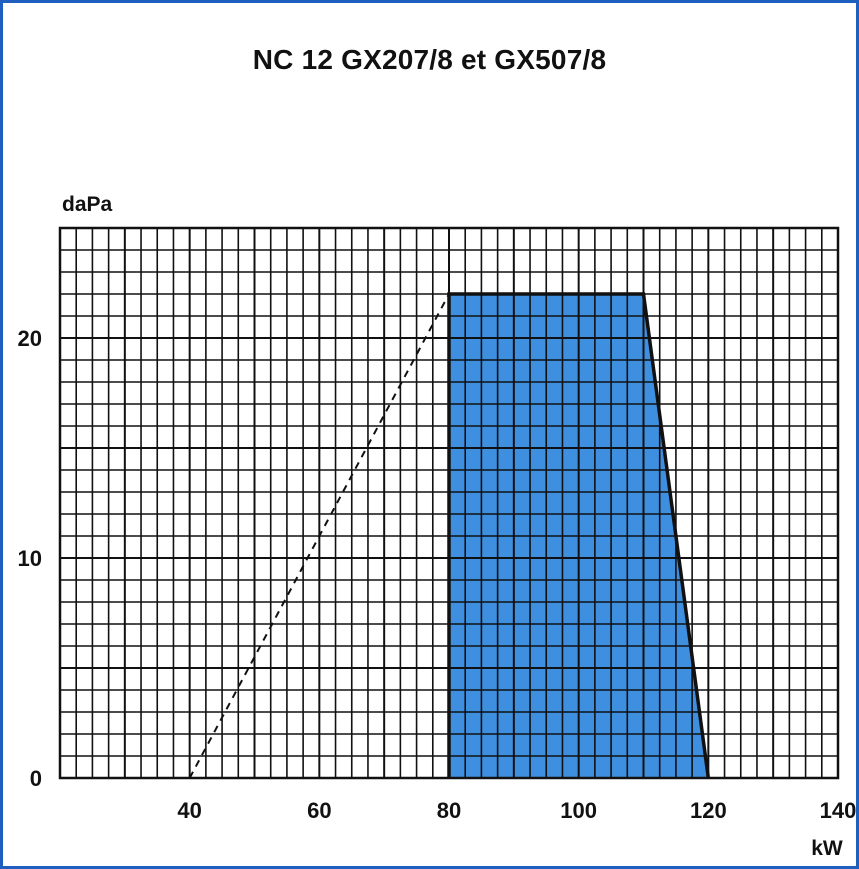 Image resolution: width=859 pixels, height=869 pixels. Describe the element at coordinates (189, 810) in the screenshot. I see `x-tick-label: 40` at that location.